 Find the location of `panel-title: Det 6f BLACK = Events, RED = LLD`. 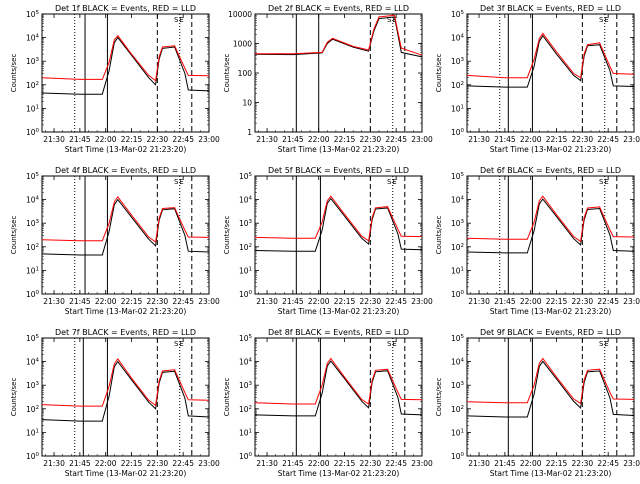

panel-title: Det 6f BLACK = Events, RED = LLD is located at coordinates (550, 170).